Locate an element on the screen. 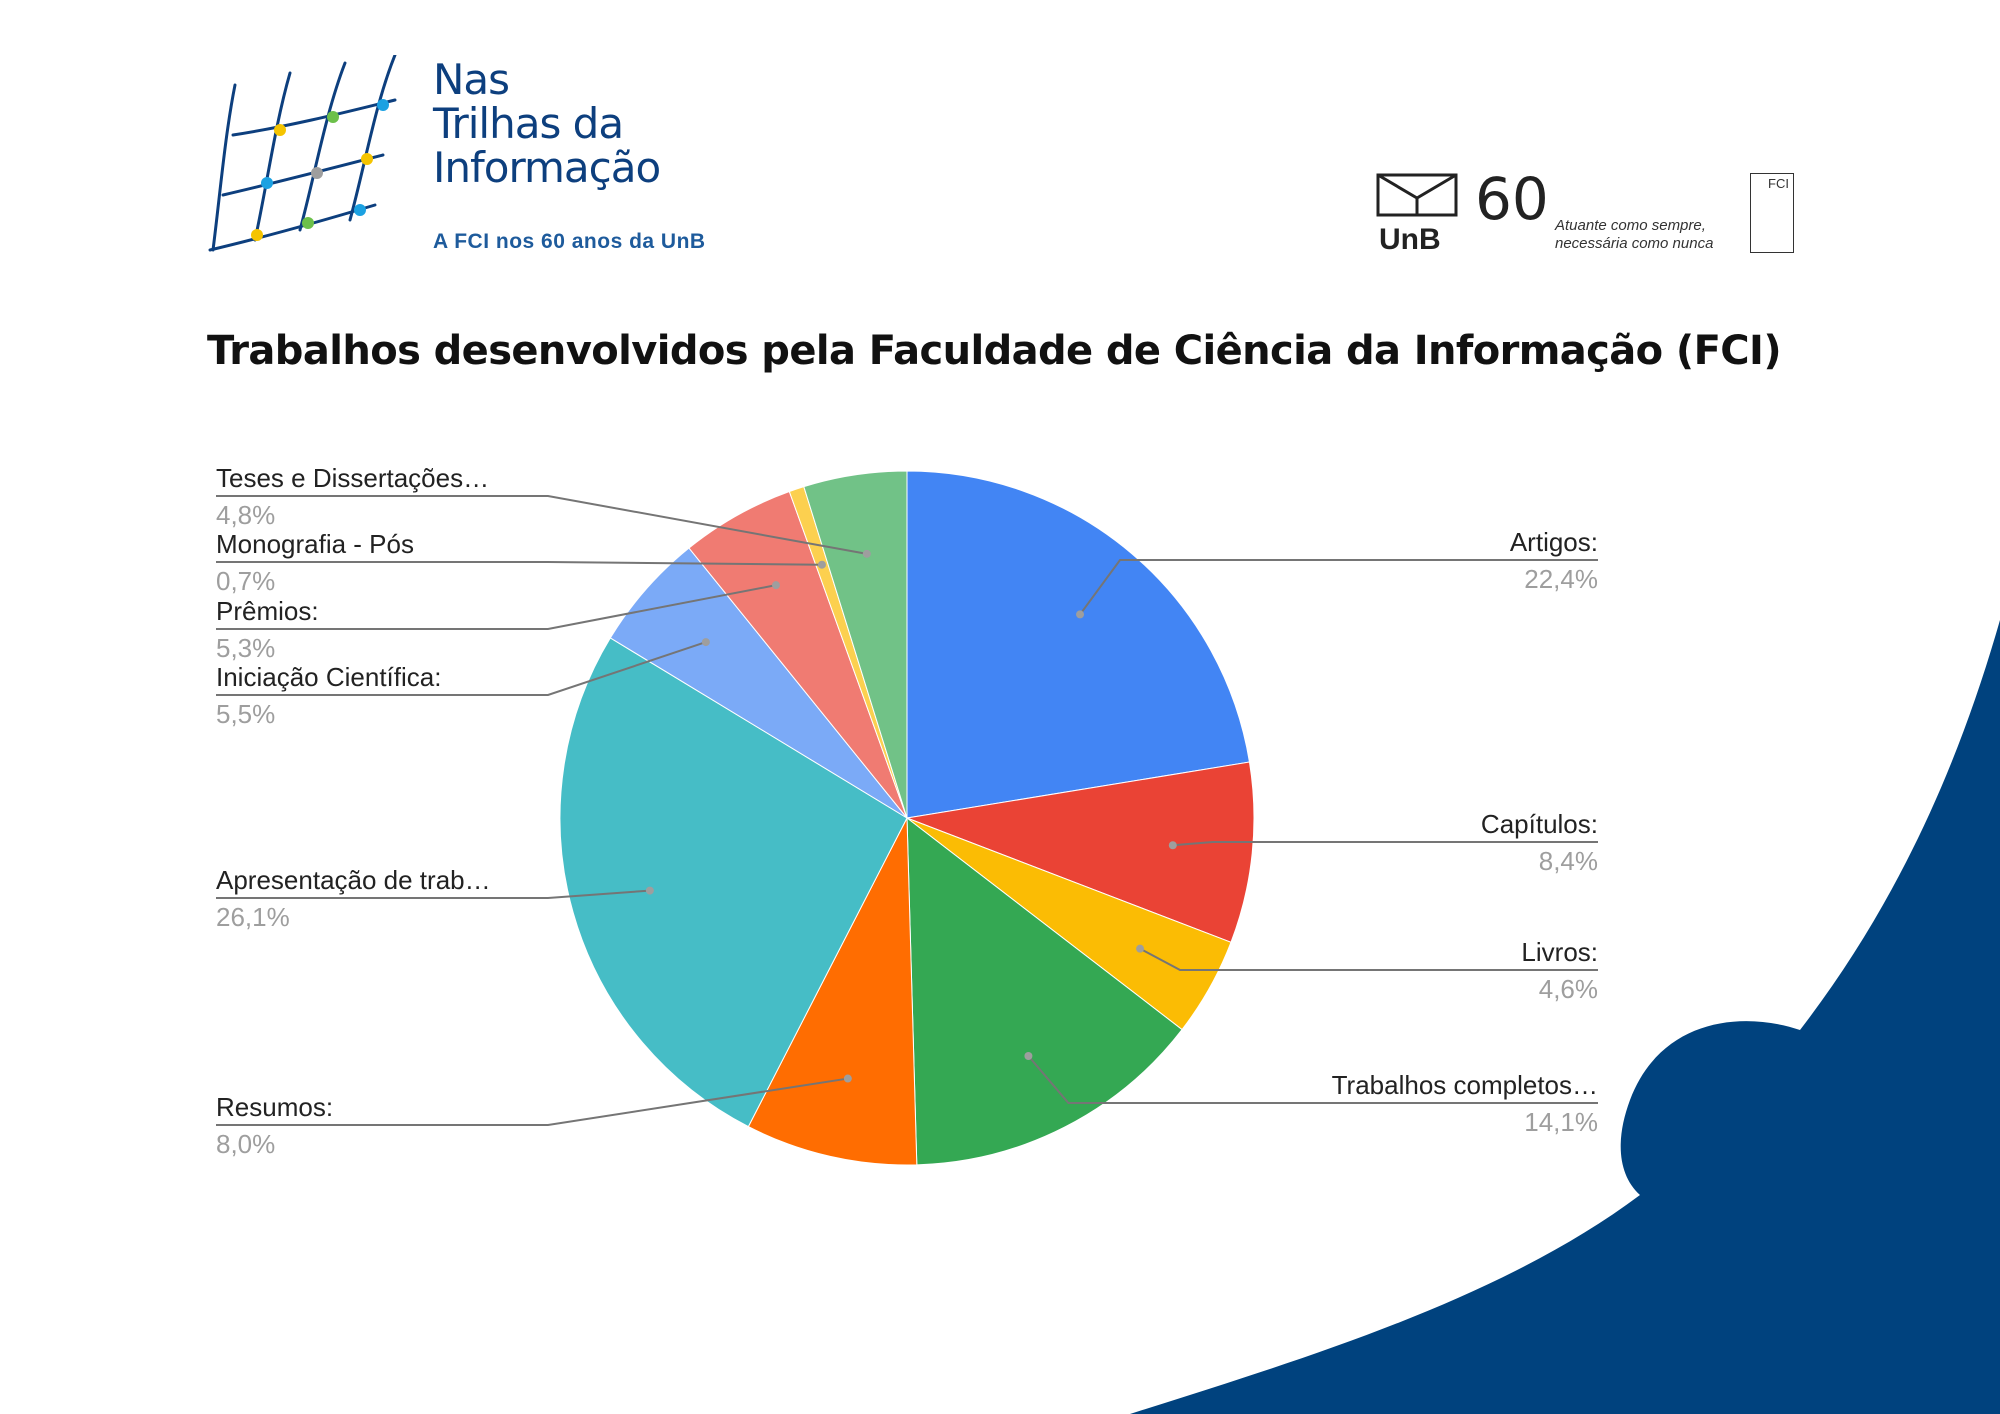 The width and height of the screenshot is (2000, 1414). slice-percent-label: 26,1% is located at coordinates (253, 917).